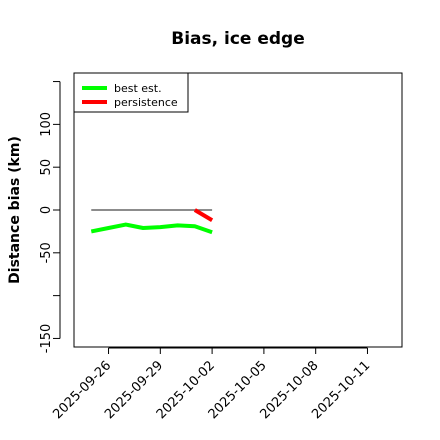 The height and width of the screenshot is (440, 440). I want to click on y-tick-label: 100, so click(46, 124).